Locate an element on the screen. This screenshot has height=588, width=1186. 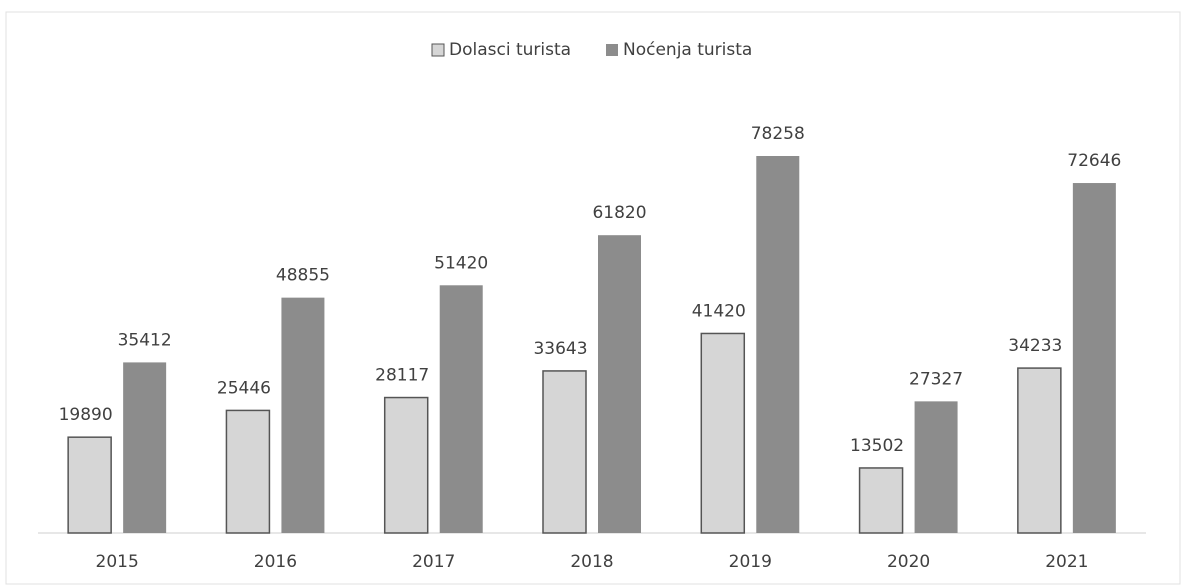
data-label: 13502 is located at coordinates (877, 446).